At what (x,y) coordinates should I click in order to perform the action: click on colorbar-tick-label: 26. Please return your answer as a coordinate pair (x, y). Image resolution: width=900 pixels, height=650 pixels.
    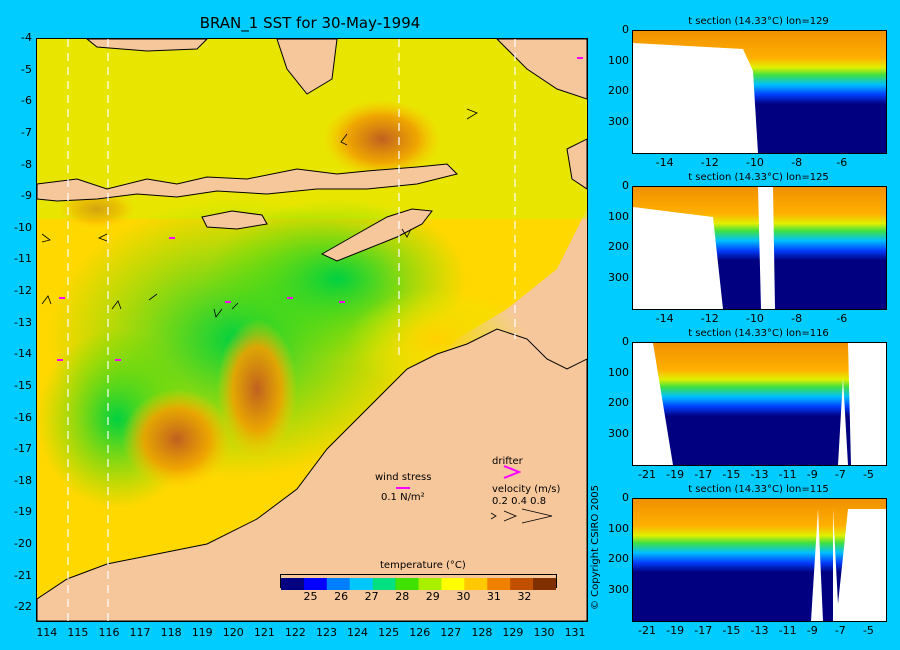
    Looking at the image, I should click on (341, 596).